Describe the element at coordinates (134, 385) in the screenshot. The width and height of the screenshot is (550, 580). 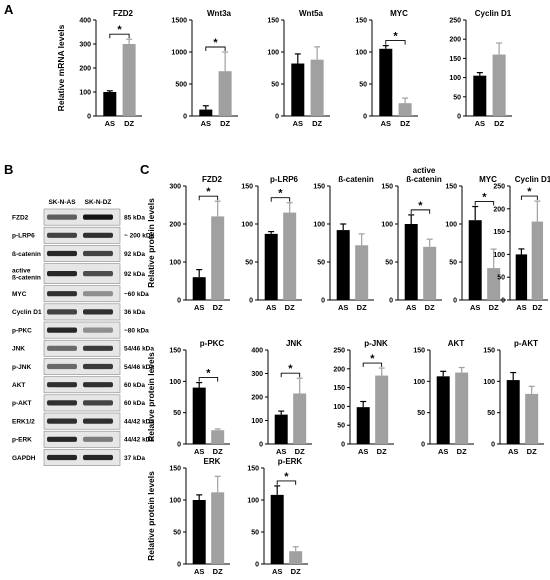
I see `blot-size-label: 60 kDa` at that location.